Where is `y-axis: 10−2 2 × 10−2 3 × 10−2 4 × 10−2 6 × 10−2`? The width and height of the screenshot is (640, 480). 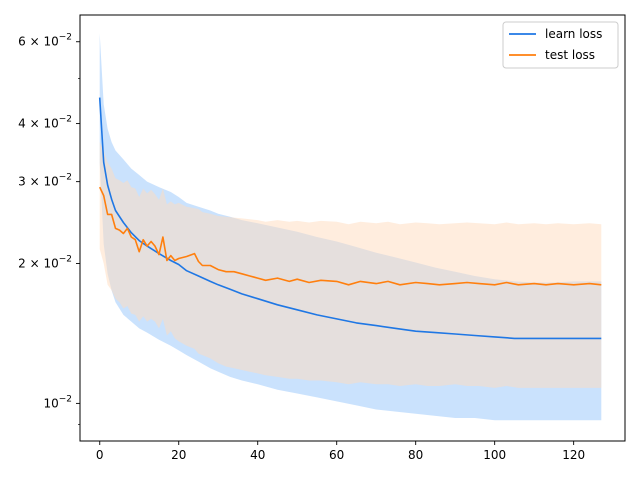
y-axis: 10−2 2 × 10−2 3 × 10−2 4 × 10−2 6 × 10−2 is located at coordinates (49, 229).